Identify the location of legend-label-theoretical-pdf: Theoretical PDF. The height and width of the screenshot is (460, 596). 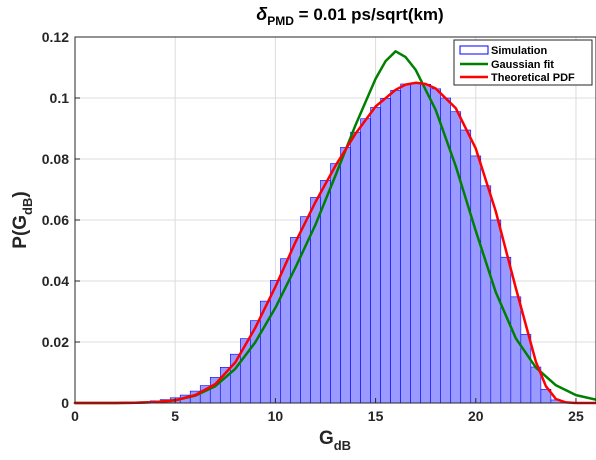
(533, 78).